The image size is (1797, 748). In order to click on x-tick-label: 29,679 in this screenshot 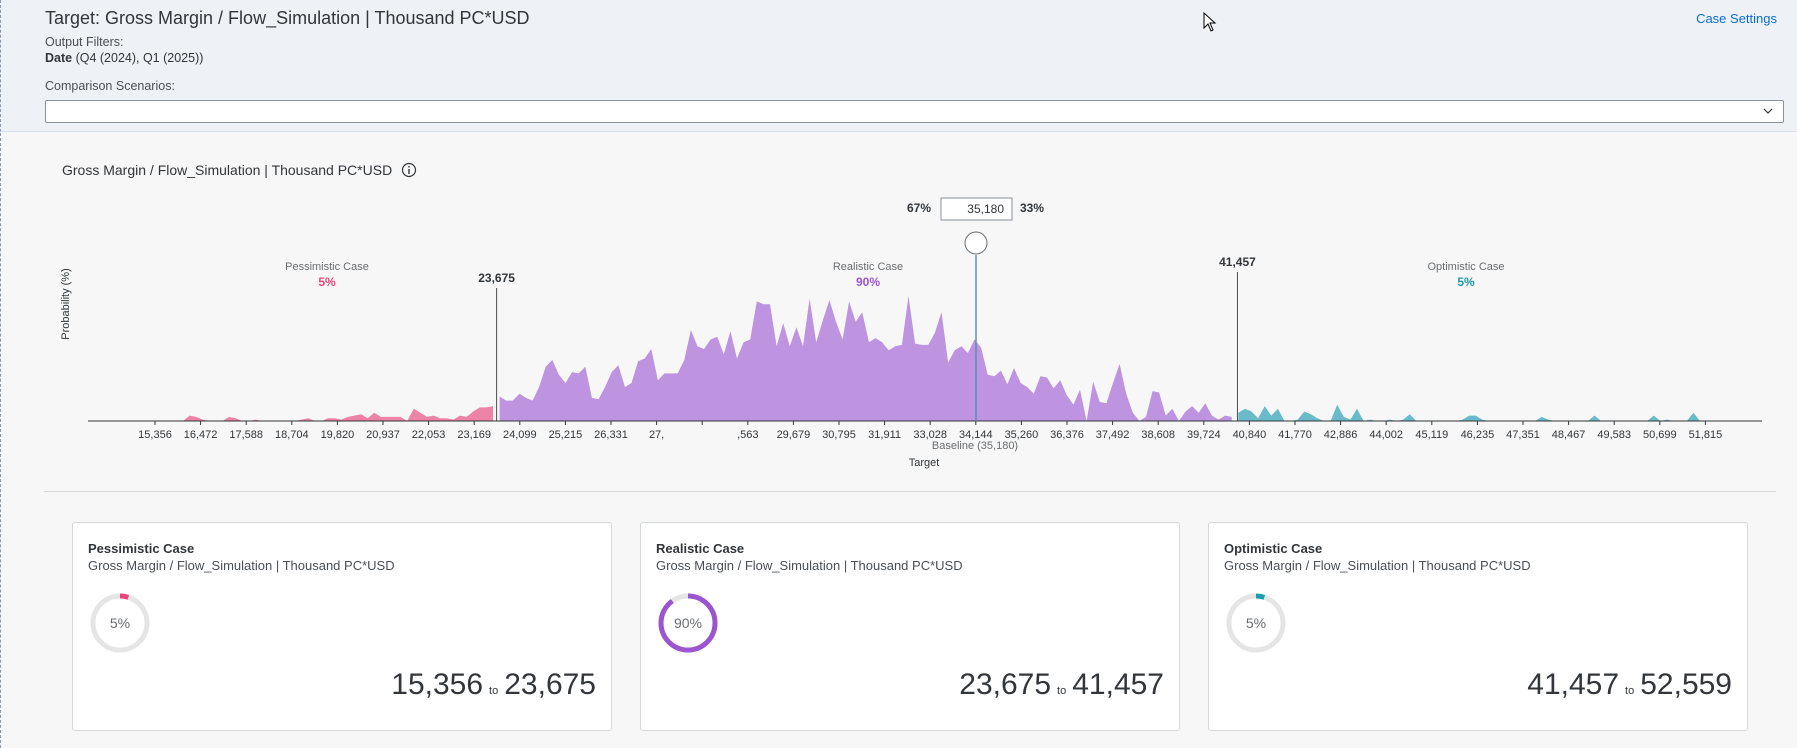, I will do `click(794, 435)`.